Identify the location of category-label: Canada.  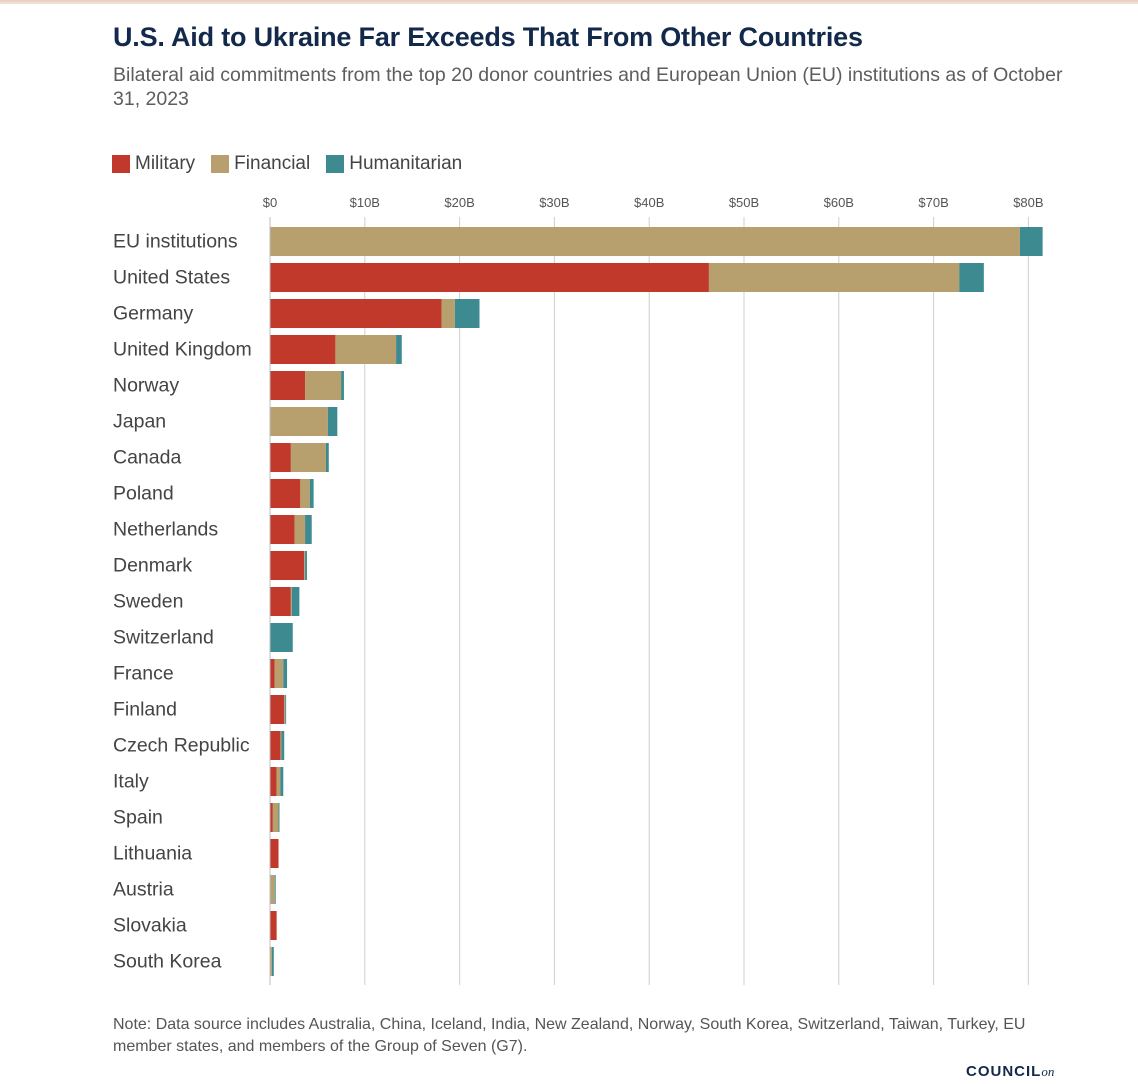
(147, 458).